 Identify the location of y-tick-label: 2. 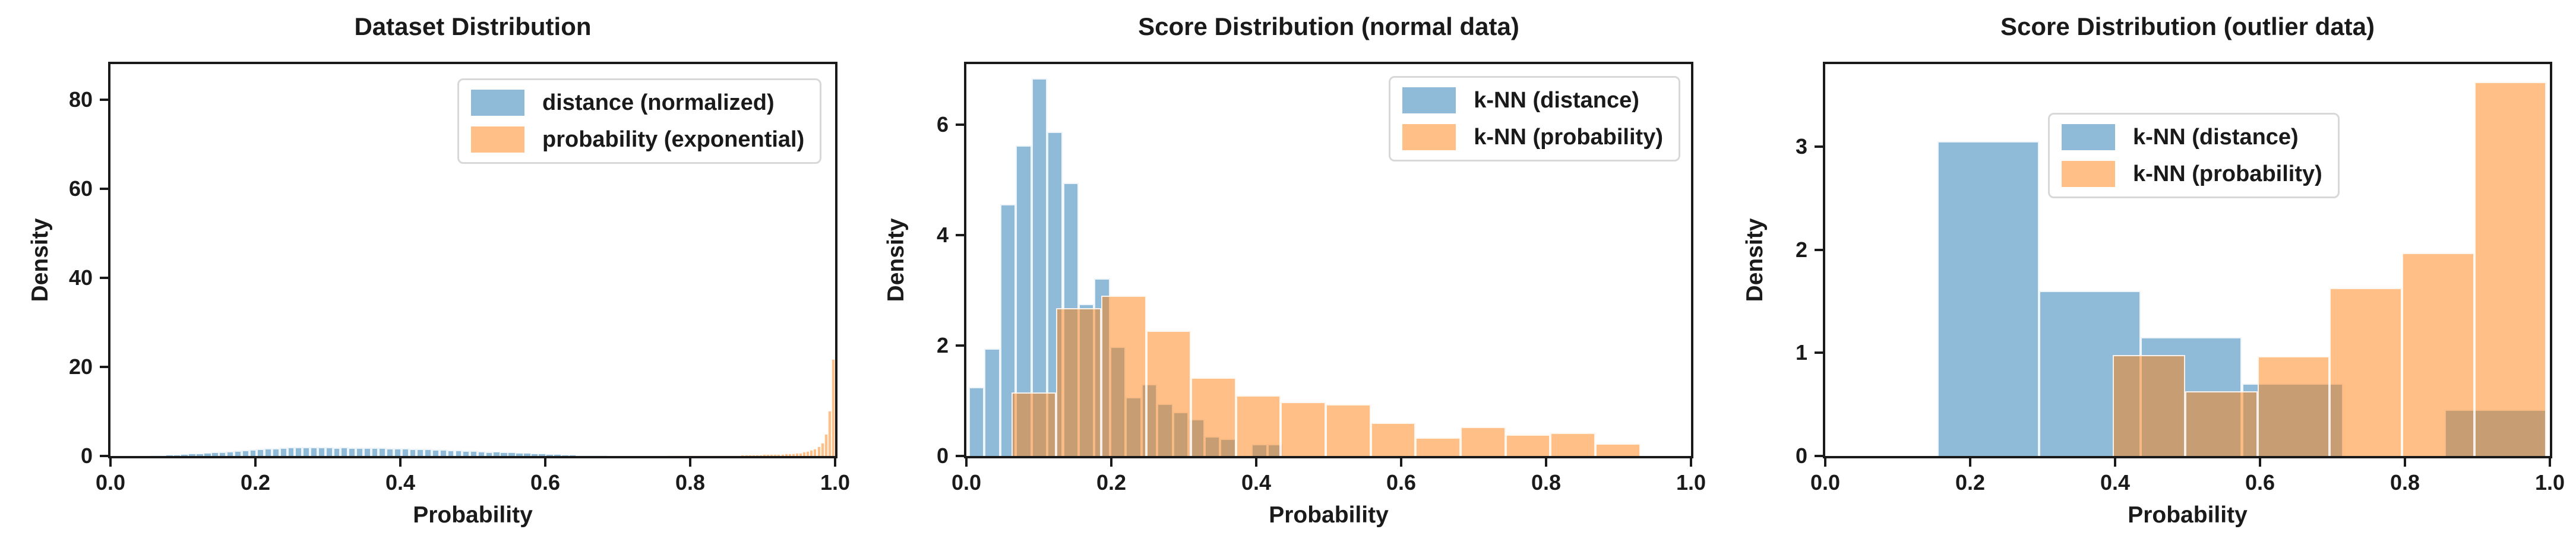
(942, 345).